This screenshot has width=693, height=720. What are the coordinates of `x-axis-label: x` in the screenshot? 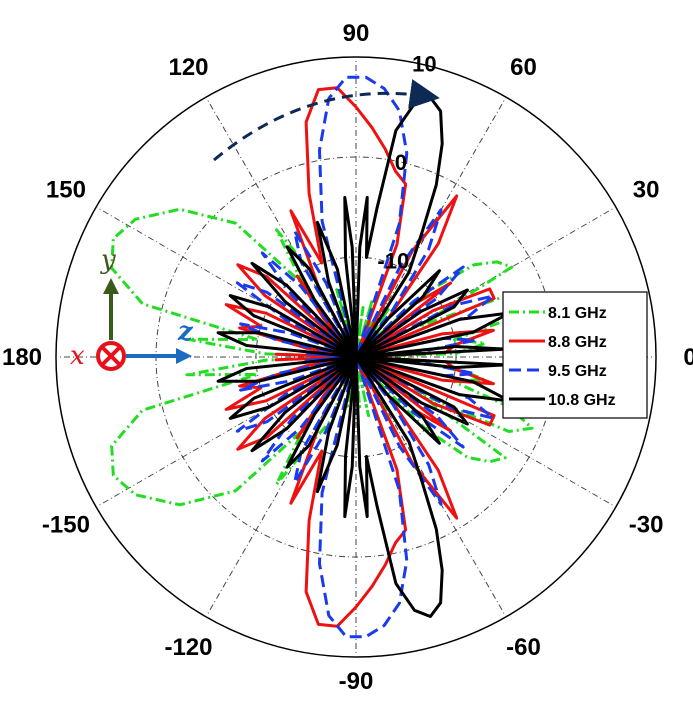 It's located at (77, 356).